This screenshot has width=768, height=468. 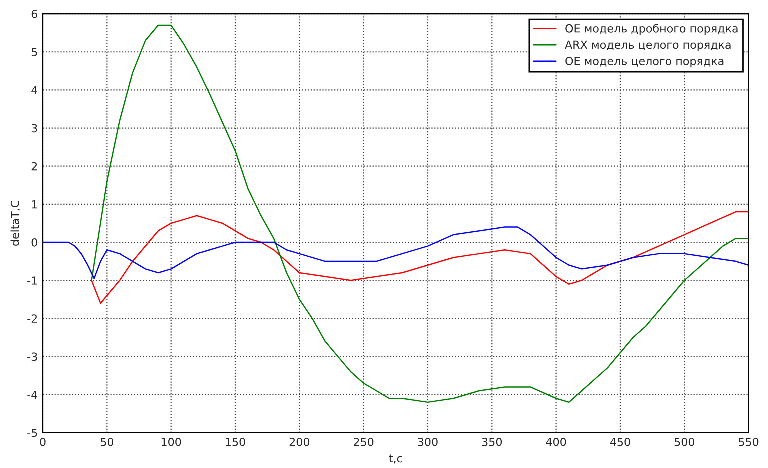 I want to click on x-tick-label: 300, so click(x=428, y=442).